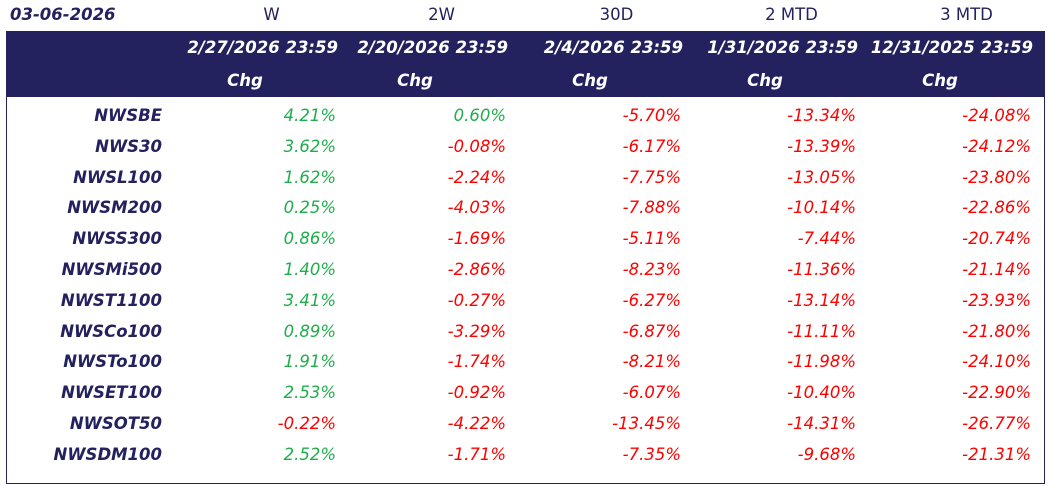 The image size is (1050, 486). I want to click on row-label: NWSCo100, so click(111, 331).